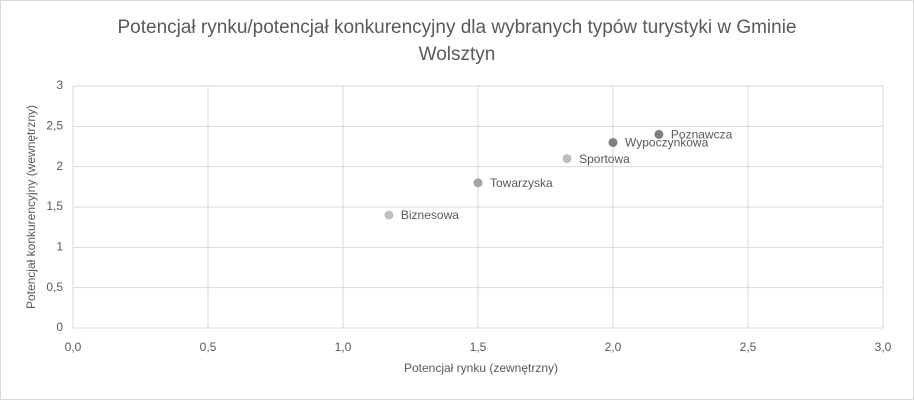 Image resolution: width=914 pixels, height=400 pixels. Describe the element at coordinates (521, 183) in the screenshot. I see `point-label: Towarzyska` at that location.